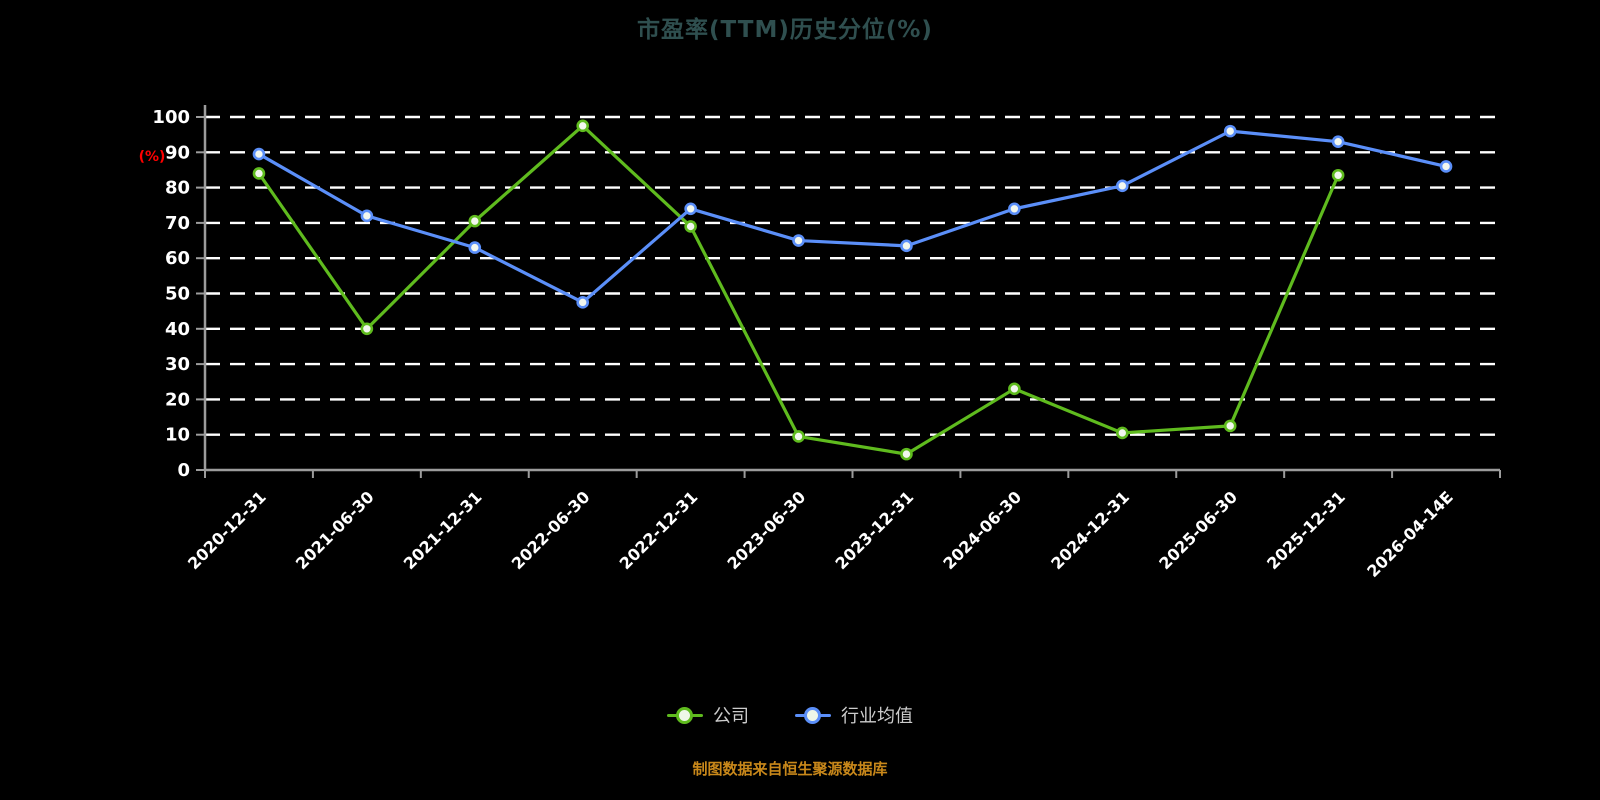 This screenshot has width=1600, height=800. What do you see at coordinates (171, 117) in the screenshot?
I see `svg-text: 100` at bounding box center [171, 117].